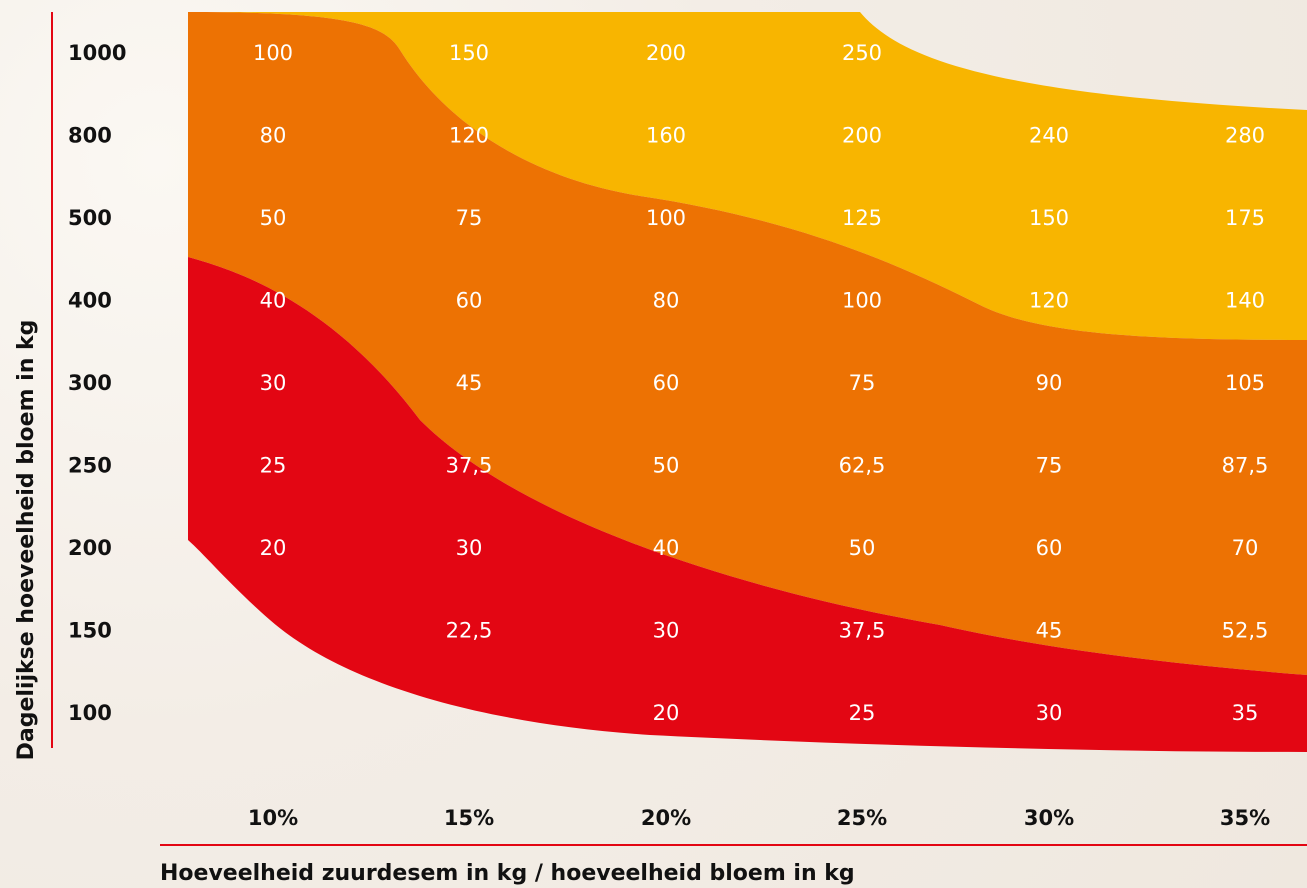 Image resolution: width=1307 pixels, height=888 pixels. Describe the element at coordinates (469, 818) in the screenshot. I see `x-tick-label: 15%` at that location.